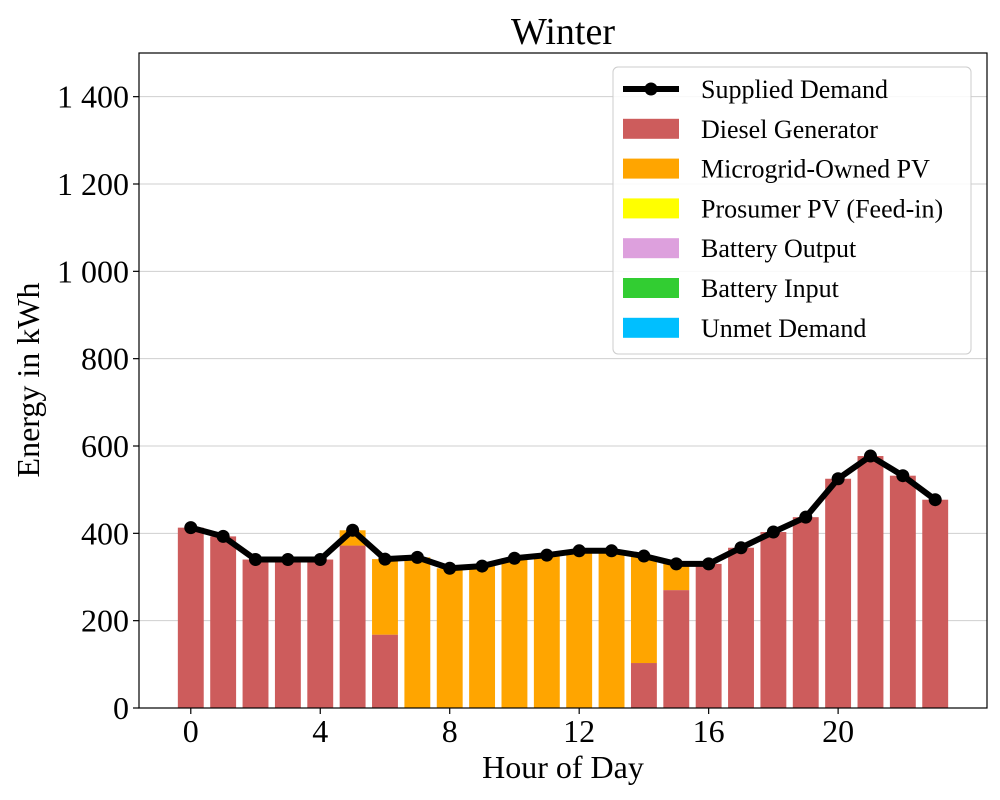  Describe the element at coordinates (651, 248) in the screenshot. I see `legend-swatch-battery-output` at that location.